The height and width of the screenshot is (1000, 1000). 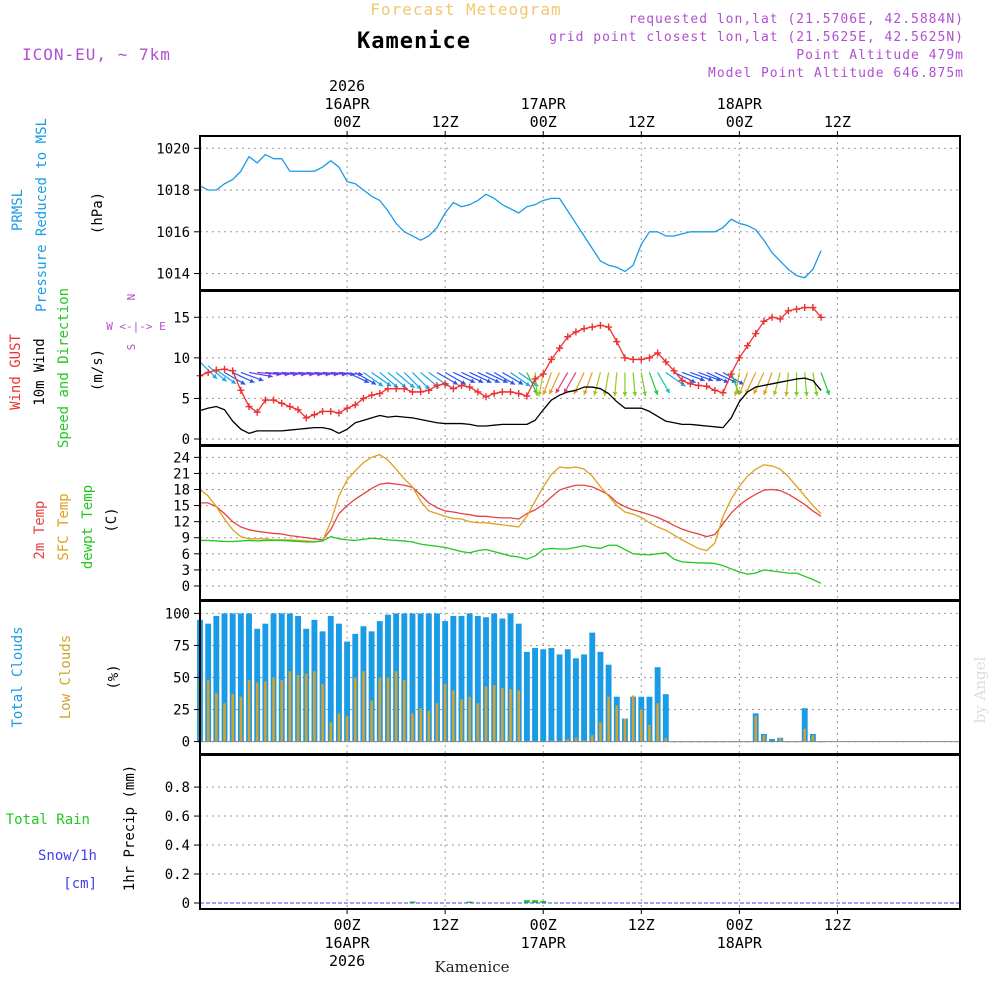 What do you see at coordinates (186, 539) in the screenshot?
I see `y-tick-label: 9` at bounding box center [186, 539].